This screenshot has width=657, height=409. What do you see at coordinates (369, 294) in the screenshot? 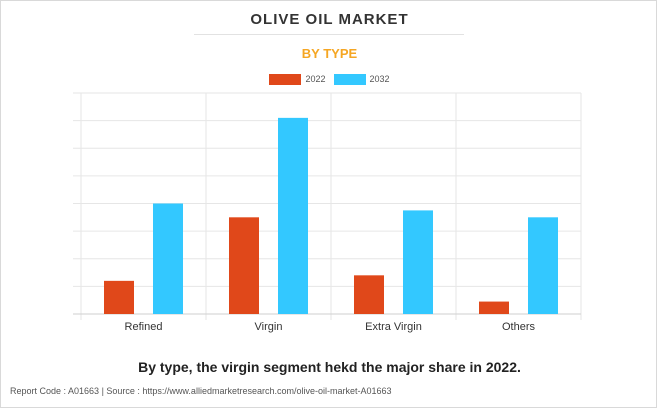
I see `bar-2022-extra-virgin` at bounding box center [369, 294].